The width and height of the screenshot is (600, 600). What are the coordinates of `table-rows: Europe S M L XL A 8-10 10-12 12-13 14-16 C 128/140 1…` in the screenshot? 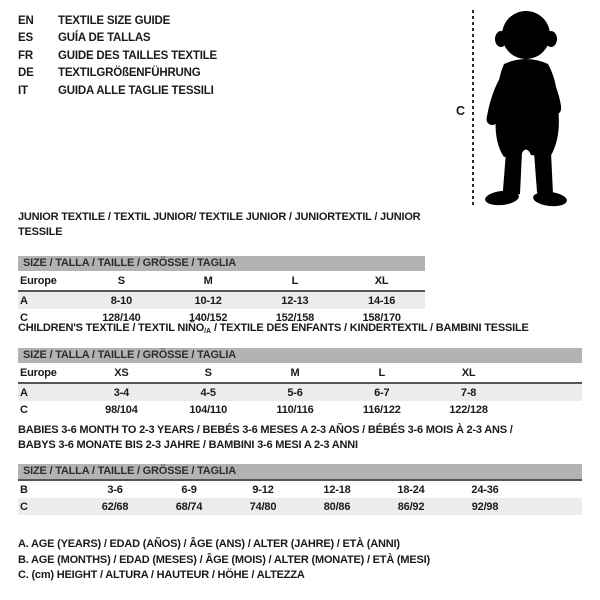 It's located at (221, 298).